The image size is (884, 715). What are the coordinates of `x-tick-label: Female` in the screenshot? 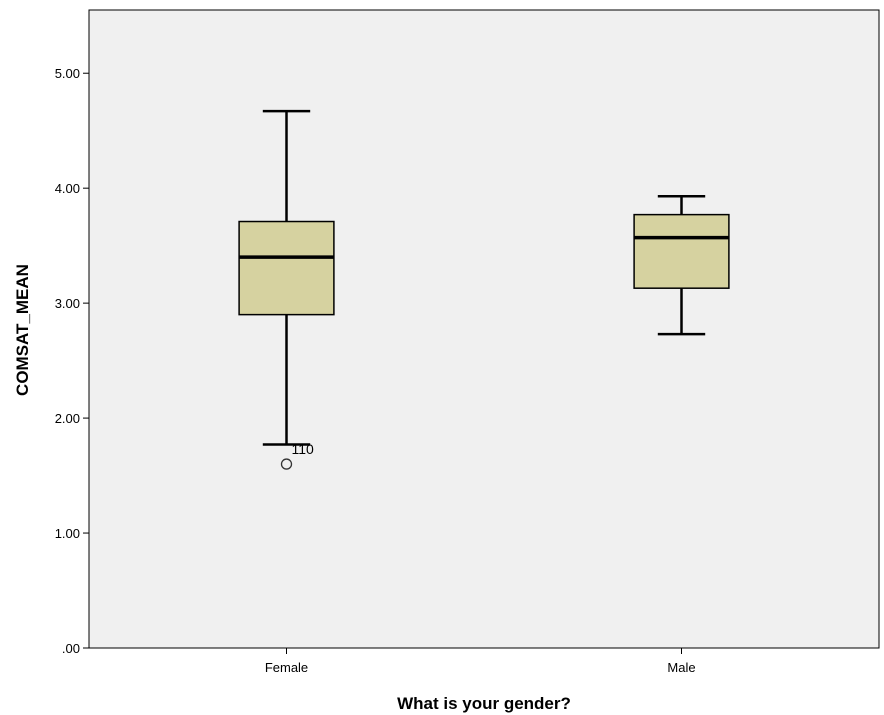 It's located at (286, 667).